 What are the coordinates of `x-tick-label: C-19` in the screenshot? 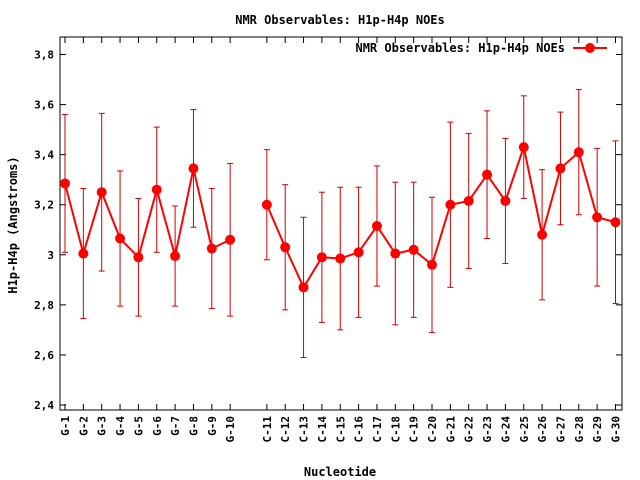 It's located at (414, 429).